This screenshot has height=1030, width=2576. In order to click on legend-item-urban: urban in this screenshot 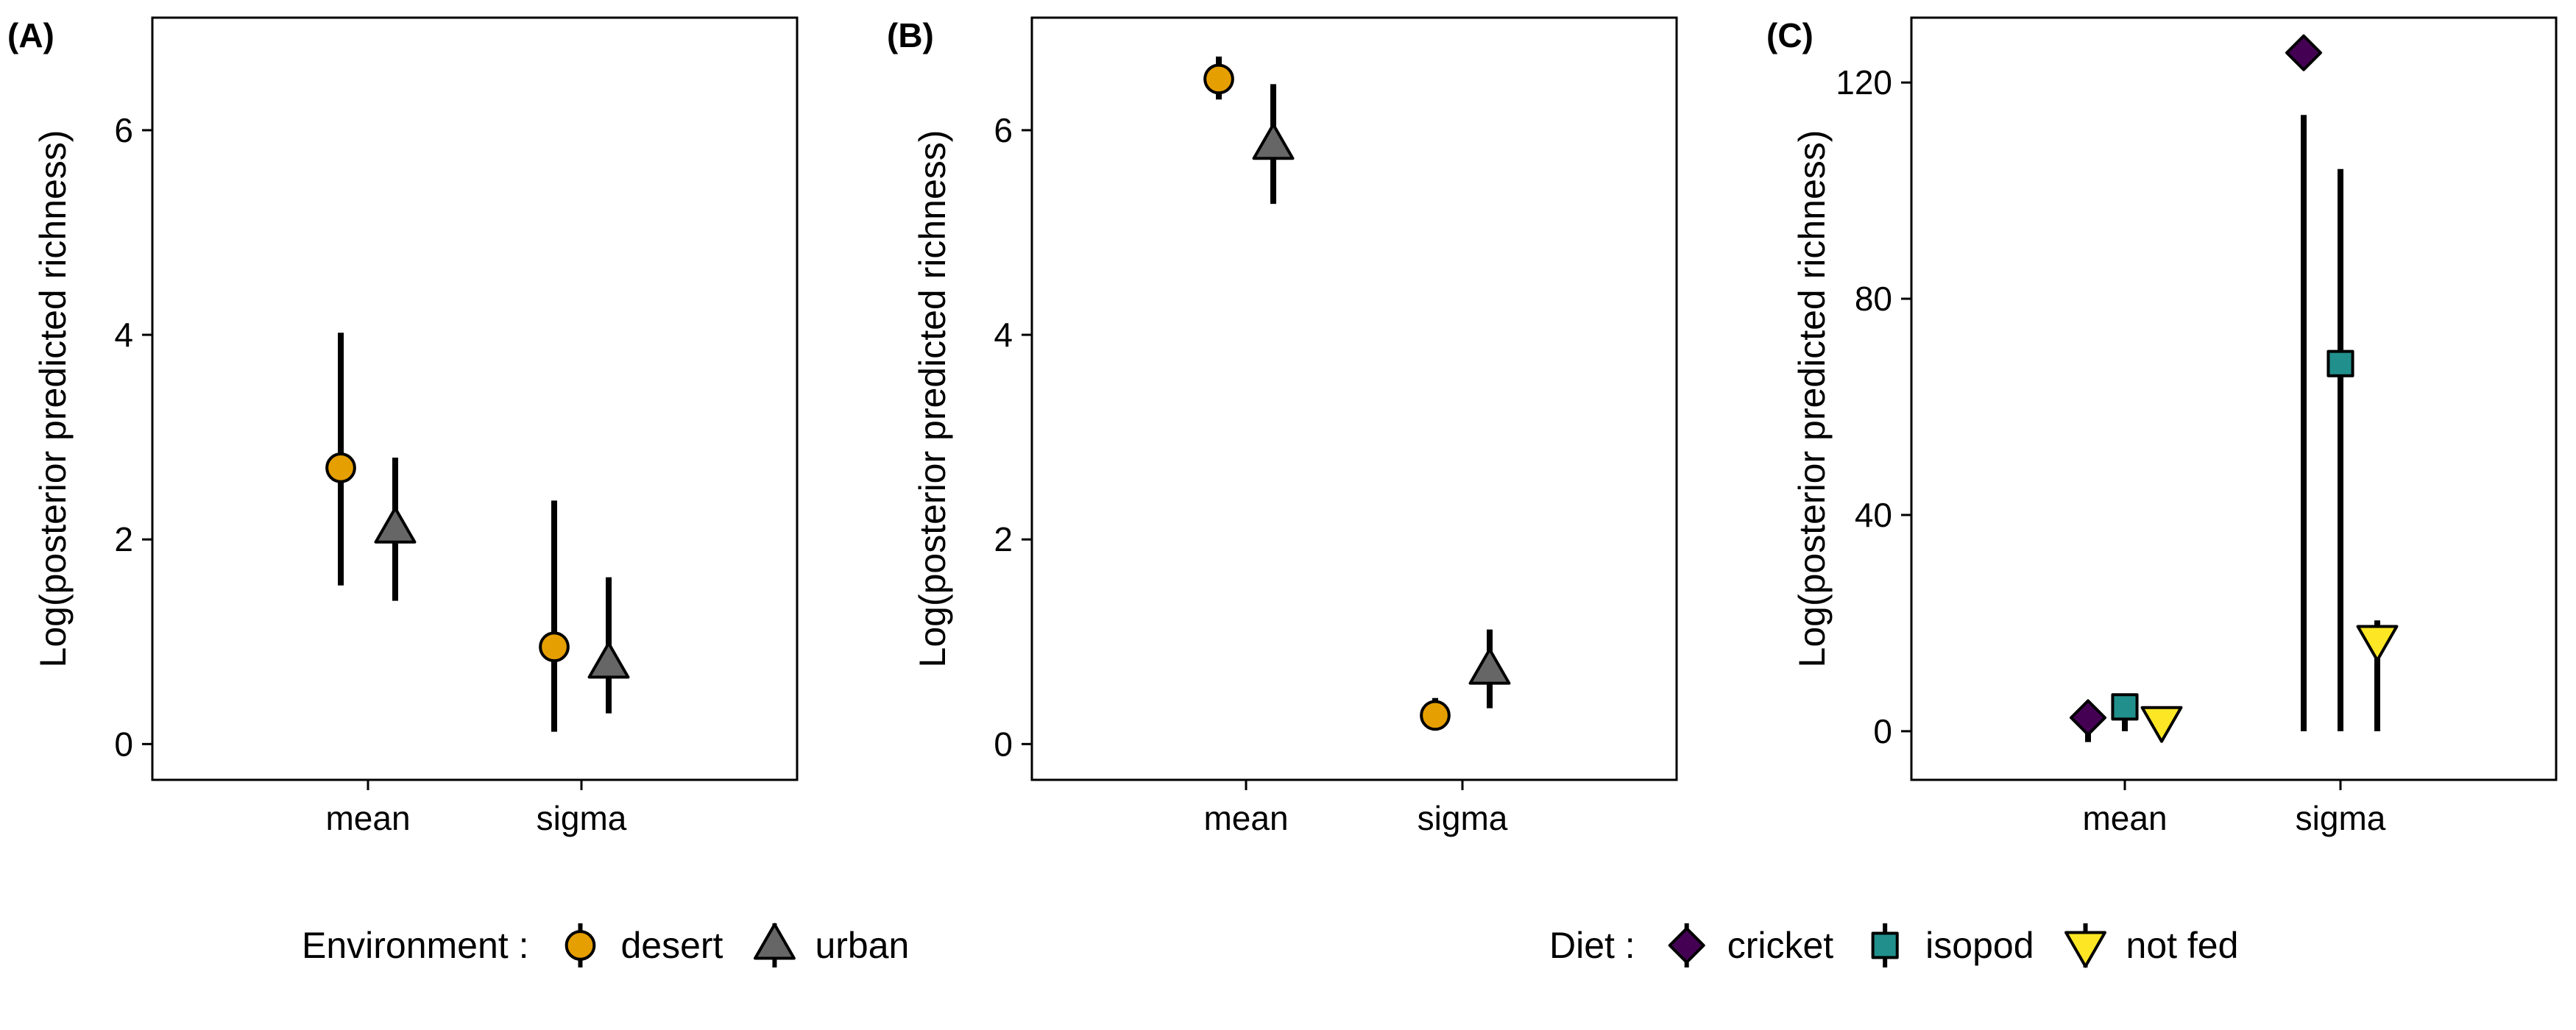, I will do `click(831, 945)`.